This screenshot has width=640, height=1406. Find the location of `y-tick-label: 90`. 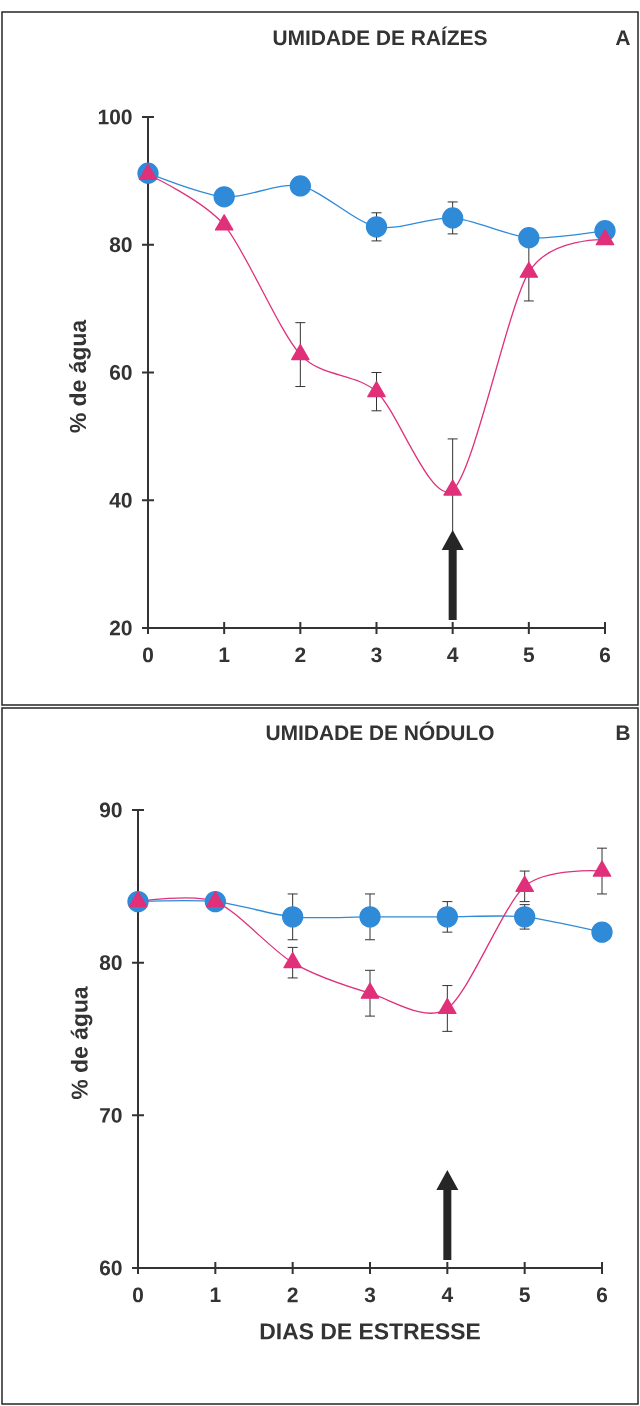

y-tick-label: 90 is located at coordinates (110, 810).